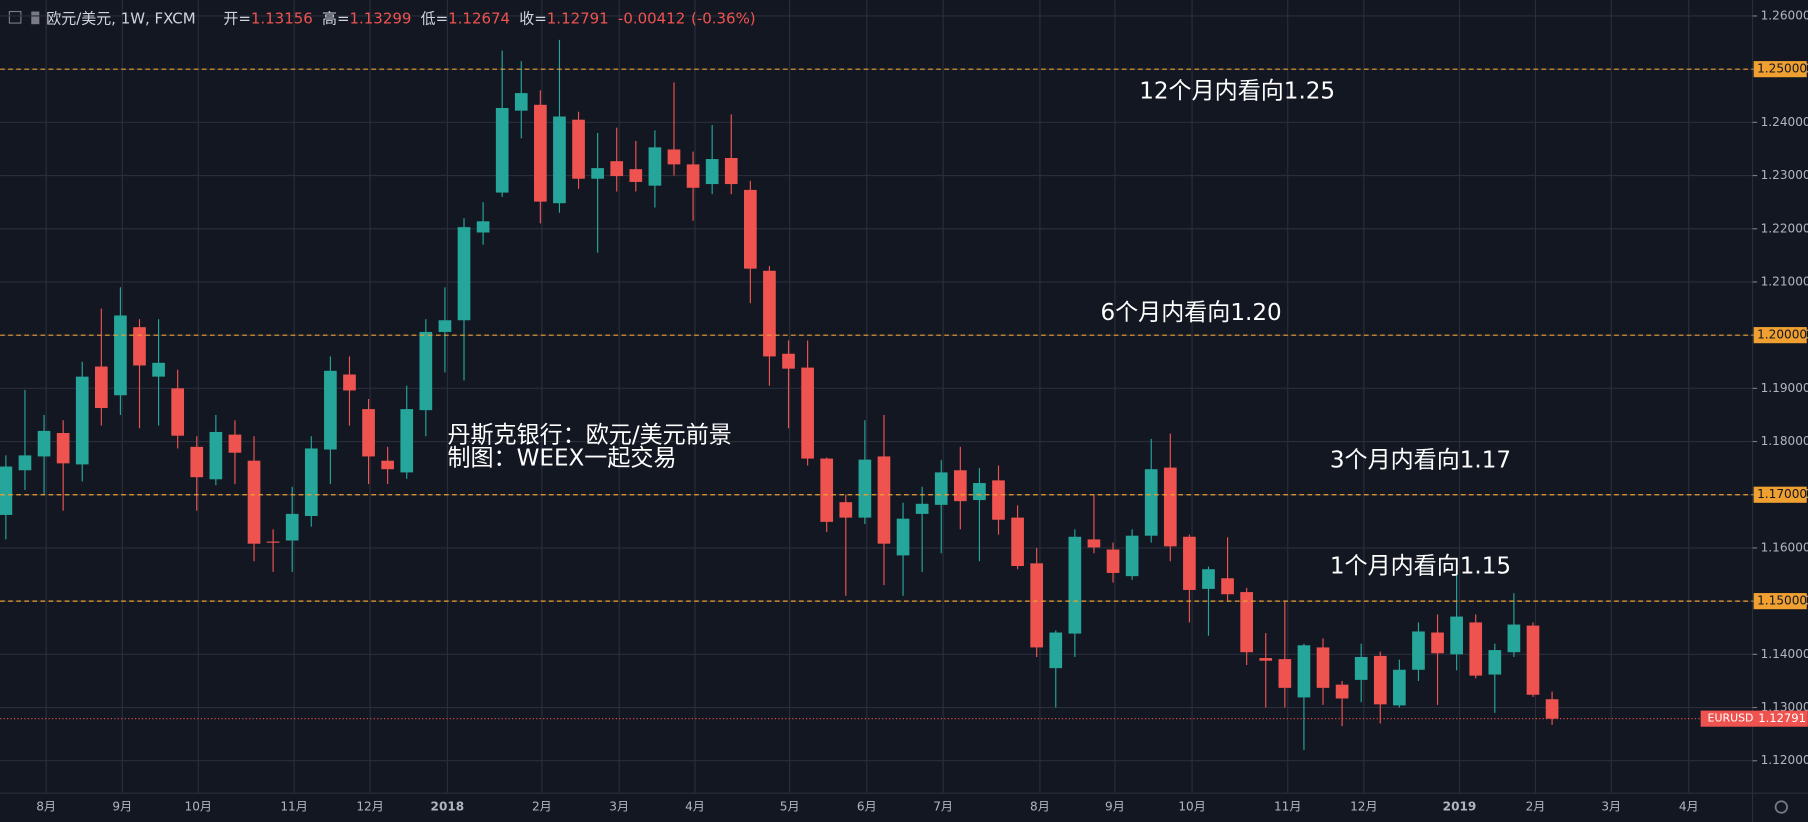 The height and width of the screenshot is (822, 1808). What do you see at coordinates (1420, 567) in the screenshot?
I see `level-note: 1个月内看向1.15` at bounding box center [1420, 567].